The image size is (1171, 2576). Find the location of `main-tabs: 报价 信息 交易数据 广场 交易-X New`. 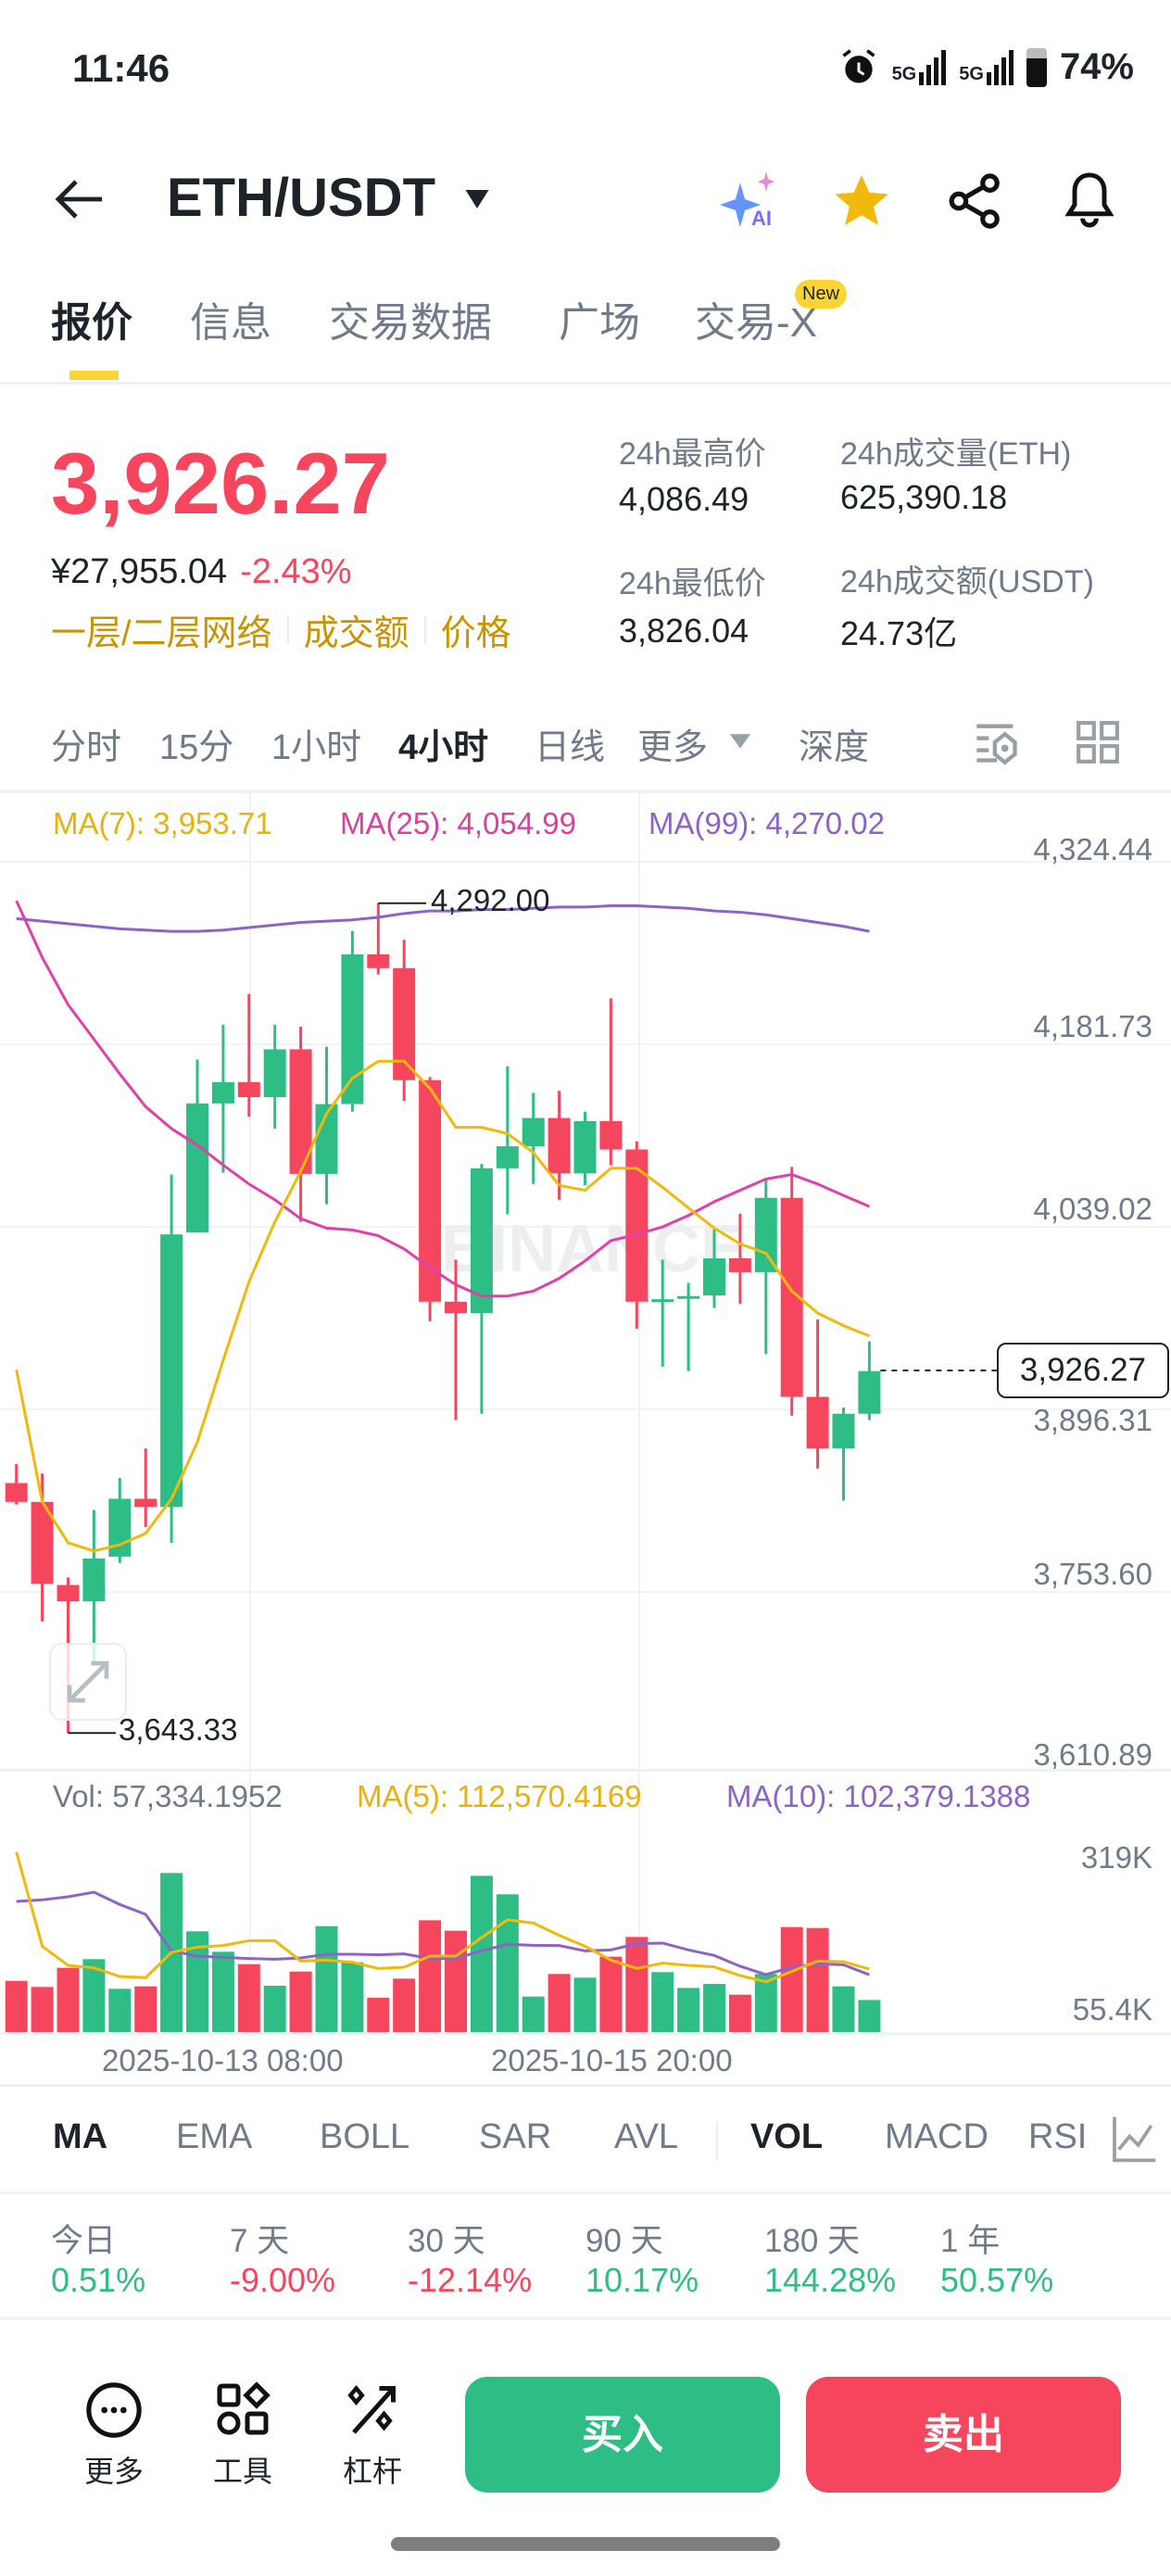

main-tabs: 报价 信息 交易数据 广场 交易-X New is located at coordinates (585, 331).